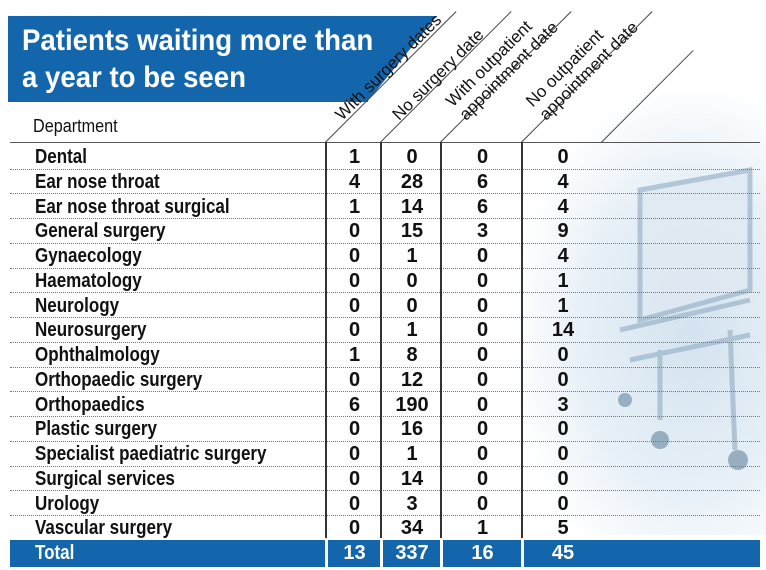 This screenshot has height=570, width=766. I want to click on department-name: Gynaecology, so click(88, 256).